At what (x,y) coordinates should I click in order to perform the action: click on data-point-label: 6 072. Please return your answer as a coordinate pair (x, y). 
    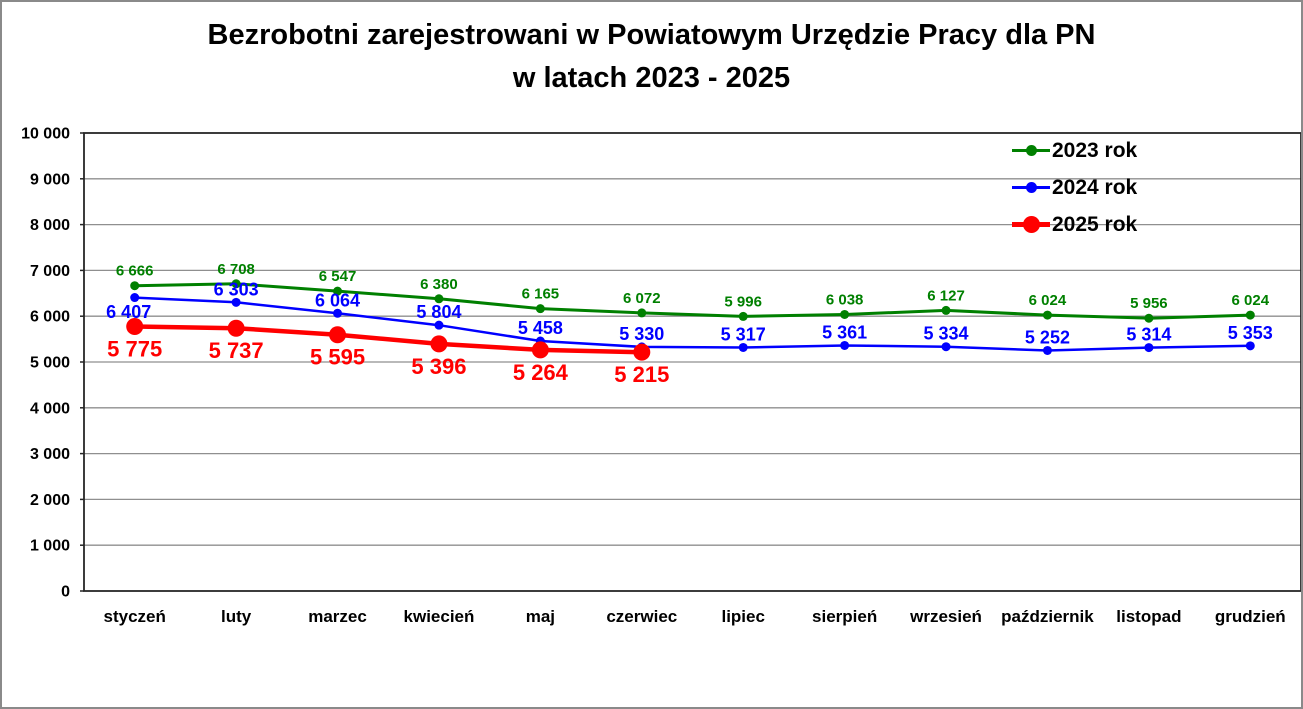
    Looking at the image, I should click on (642, 298).